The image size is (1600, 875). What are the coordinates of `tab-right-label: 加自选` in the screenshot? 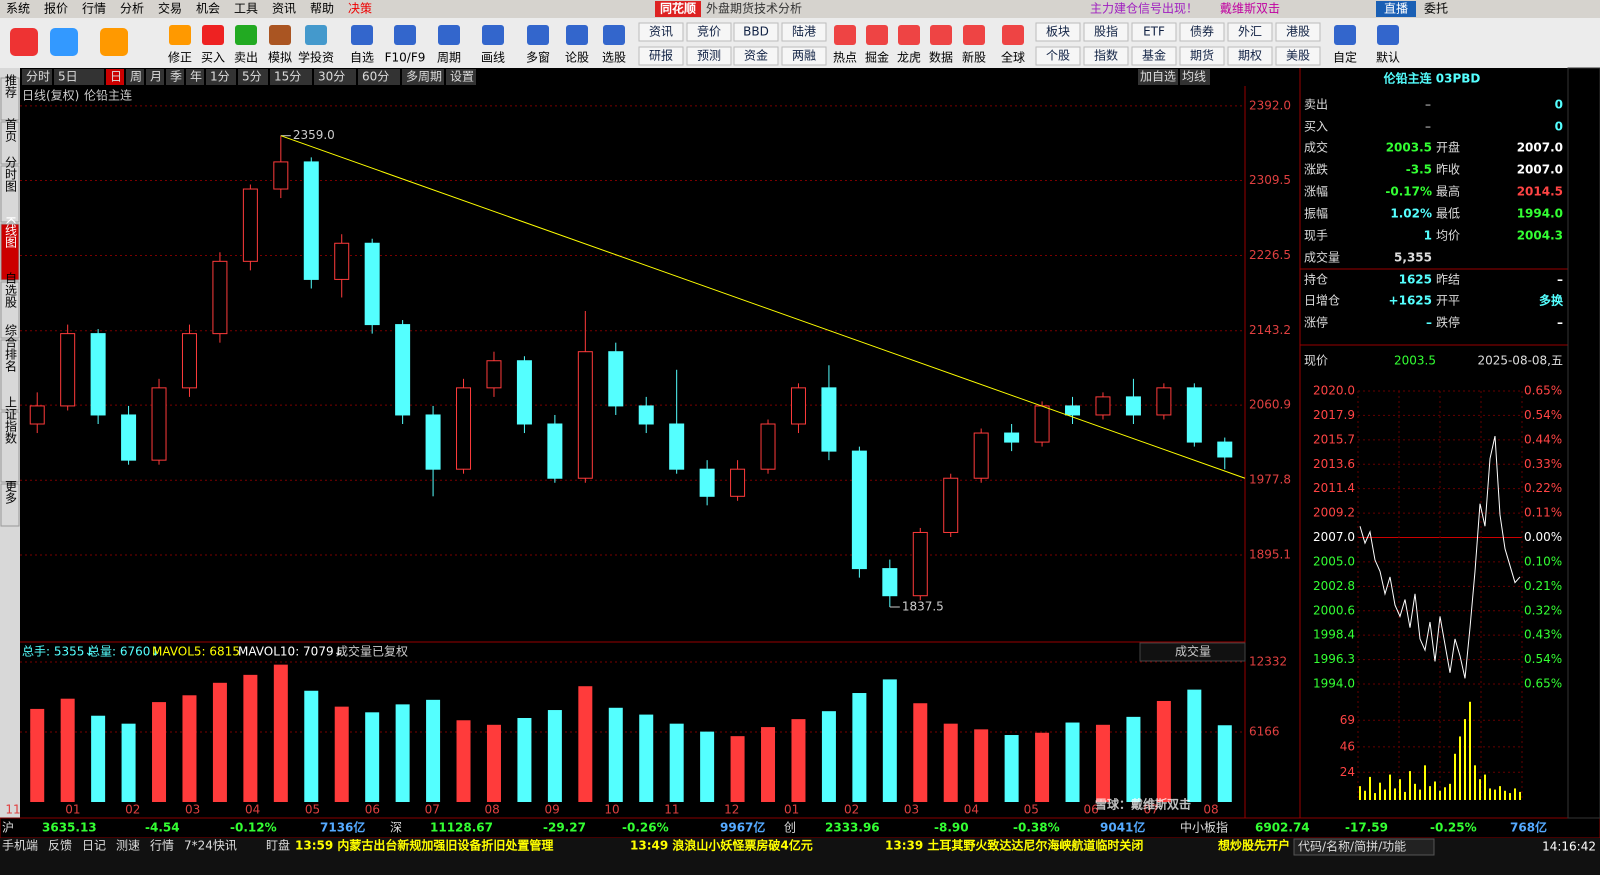 It's located at (1158, 77).